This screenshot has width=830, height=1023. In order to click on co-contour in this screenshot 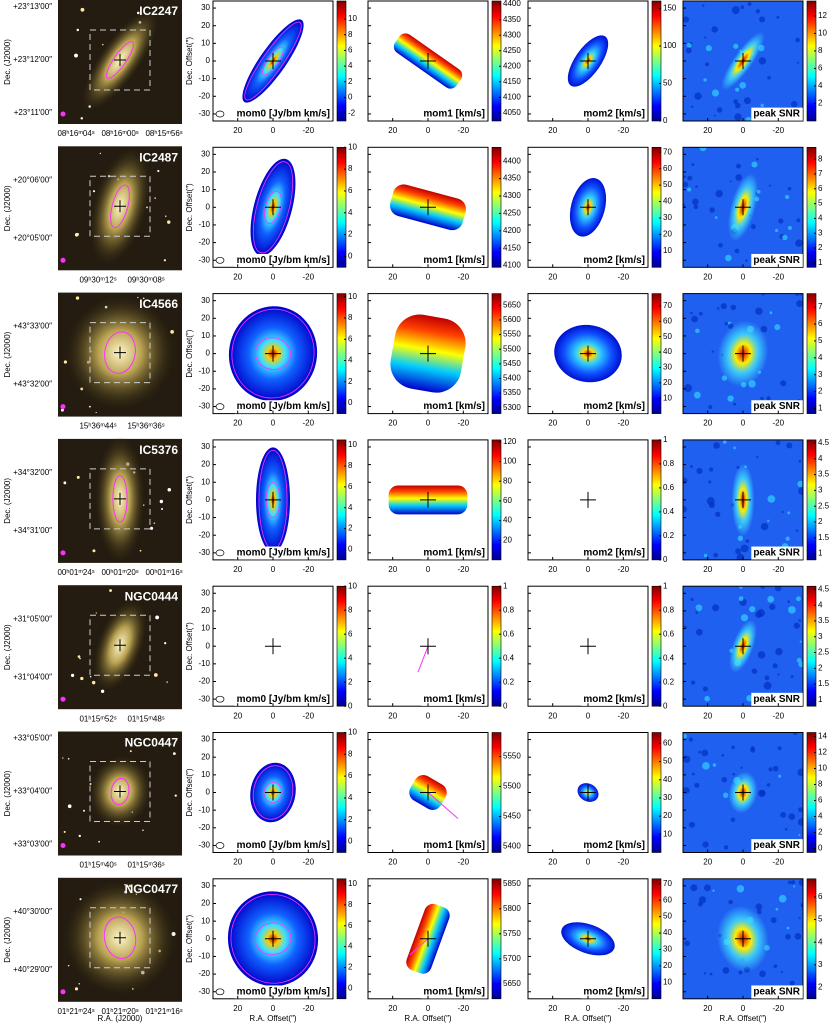, I will do `click(120, 499)`.